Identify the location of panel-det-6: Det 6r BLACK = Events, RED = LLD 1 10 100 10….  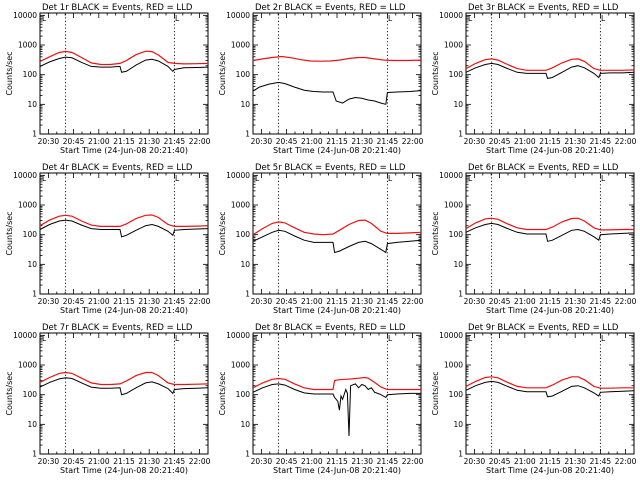
(534, 239).